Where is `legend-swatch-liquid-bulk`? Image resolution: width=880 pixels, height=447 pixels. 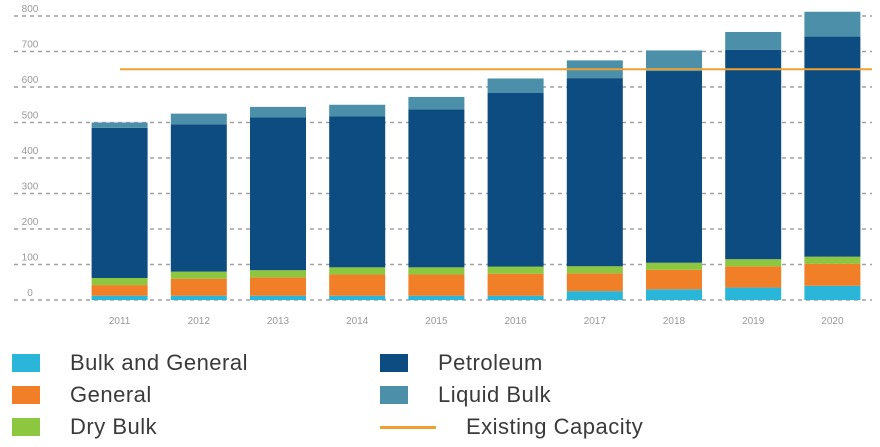
legend-swatch-liquid-bulk is located at coordinates (394, 395).